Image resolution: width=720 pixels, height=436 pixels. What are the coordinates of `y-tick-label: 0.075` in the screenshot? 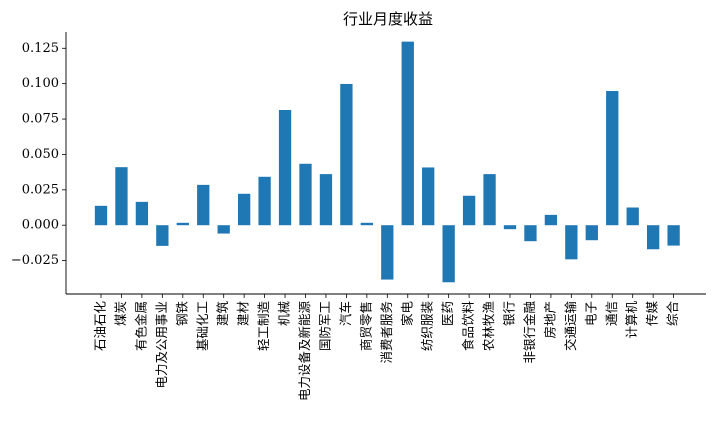 It's located at (40, 119).